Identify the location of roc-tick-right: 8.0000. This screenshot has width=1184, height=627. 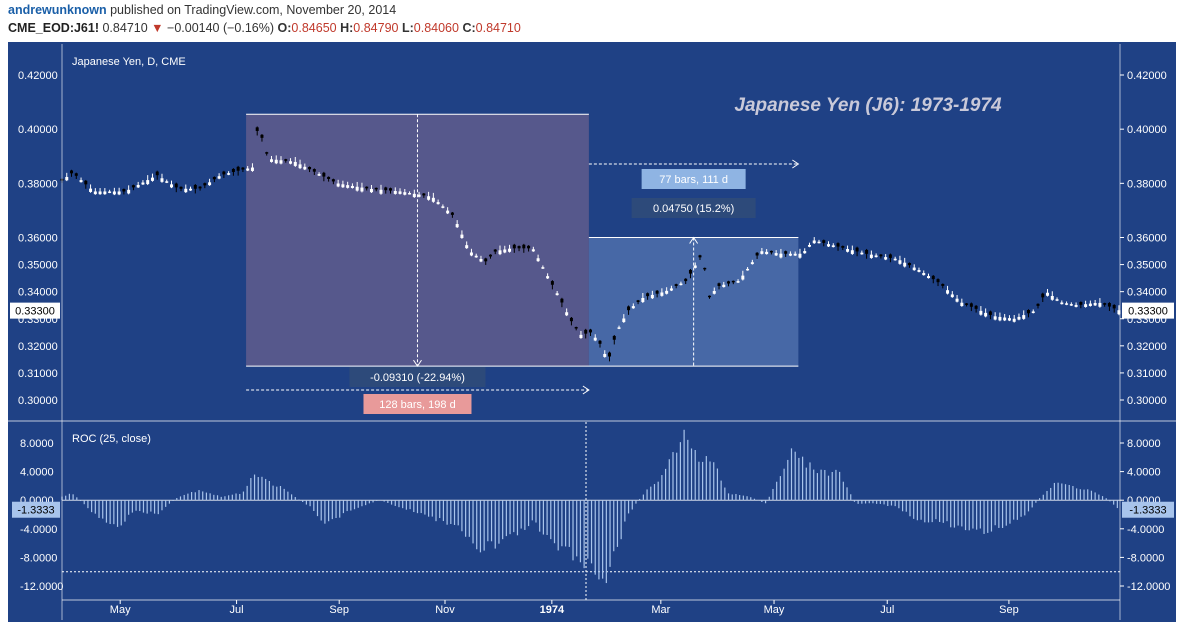
(1144, 444).